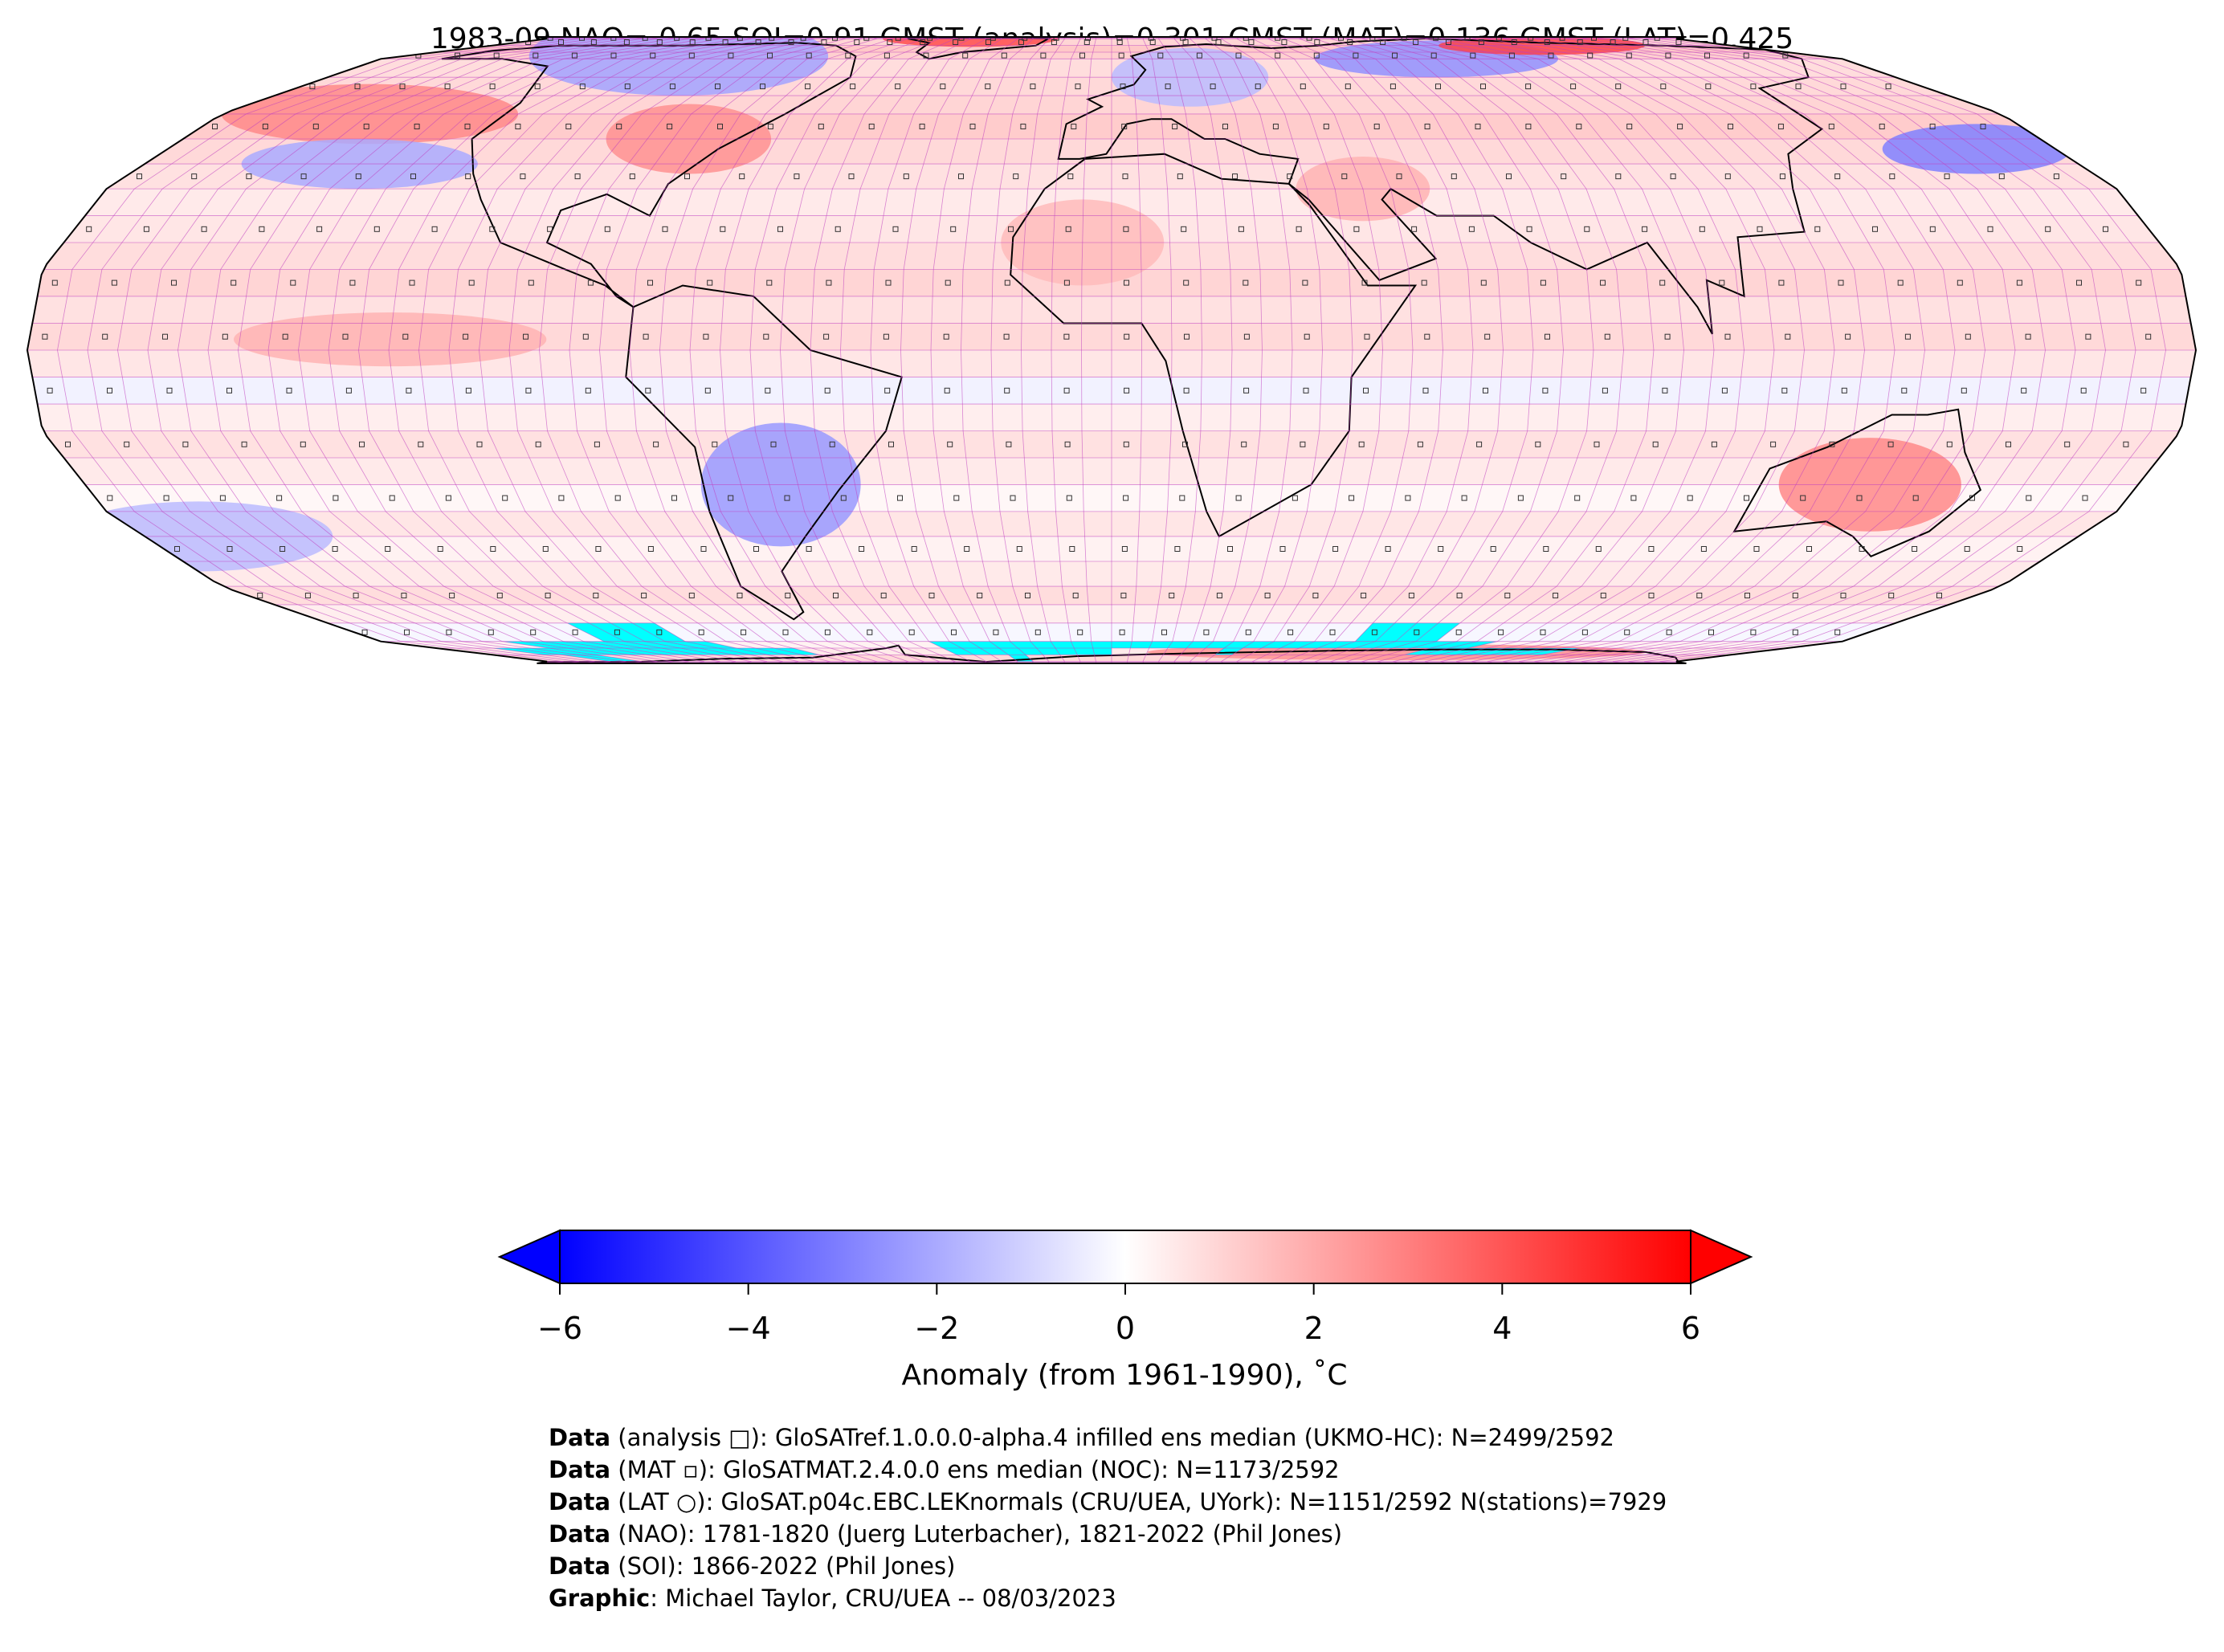 The height and width of the screenshot is (1652, 2224). I want to click on credit-label: Data, so click(580, 1437).